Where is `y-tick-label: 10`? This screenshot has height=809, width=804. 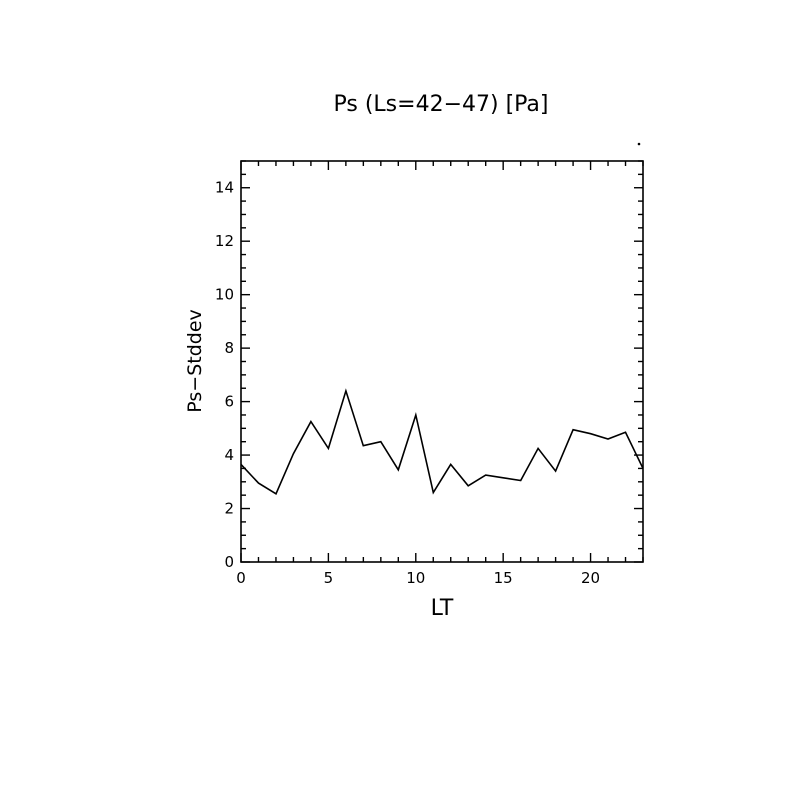
y-tick-label: 10 is located at coordinates (224, 295).